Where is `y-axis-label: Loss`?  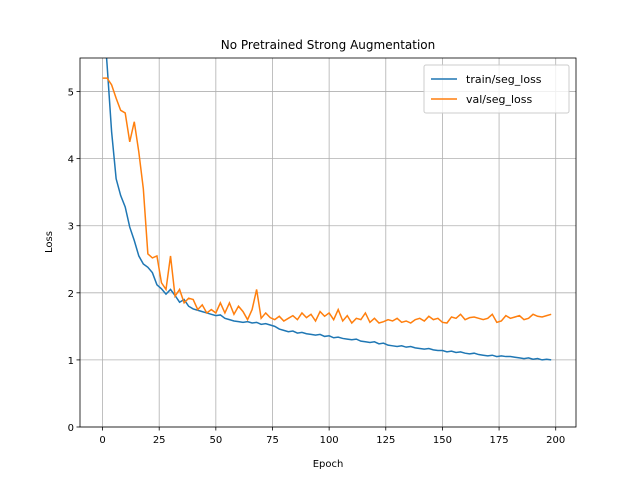
y-axis-label: Loss is located at coordinates (49, 242).